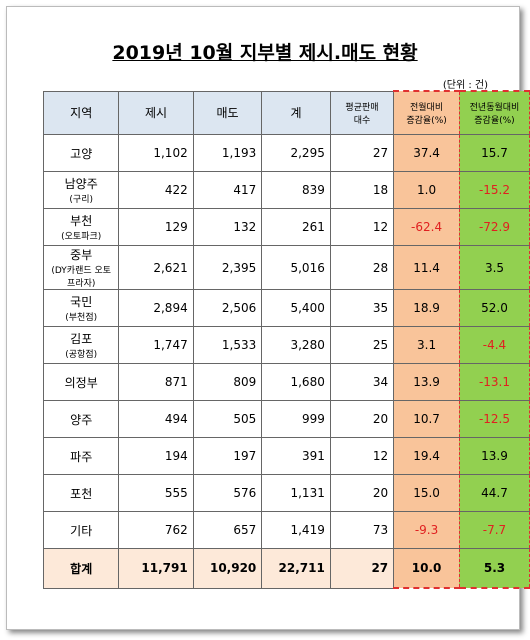 The width and height of the screenshot is (530, 640). I want to click on cell-text: 261, so click(313, 227).